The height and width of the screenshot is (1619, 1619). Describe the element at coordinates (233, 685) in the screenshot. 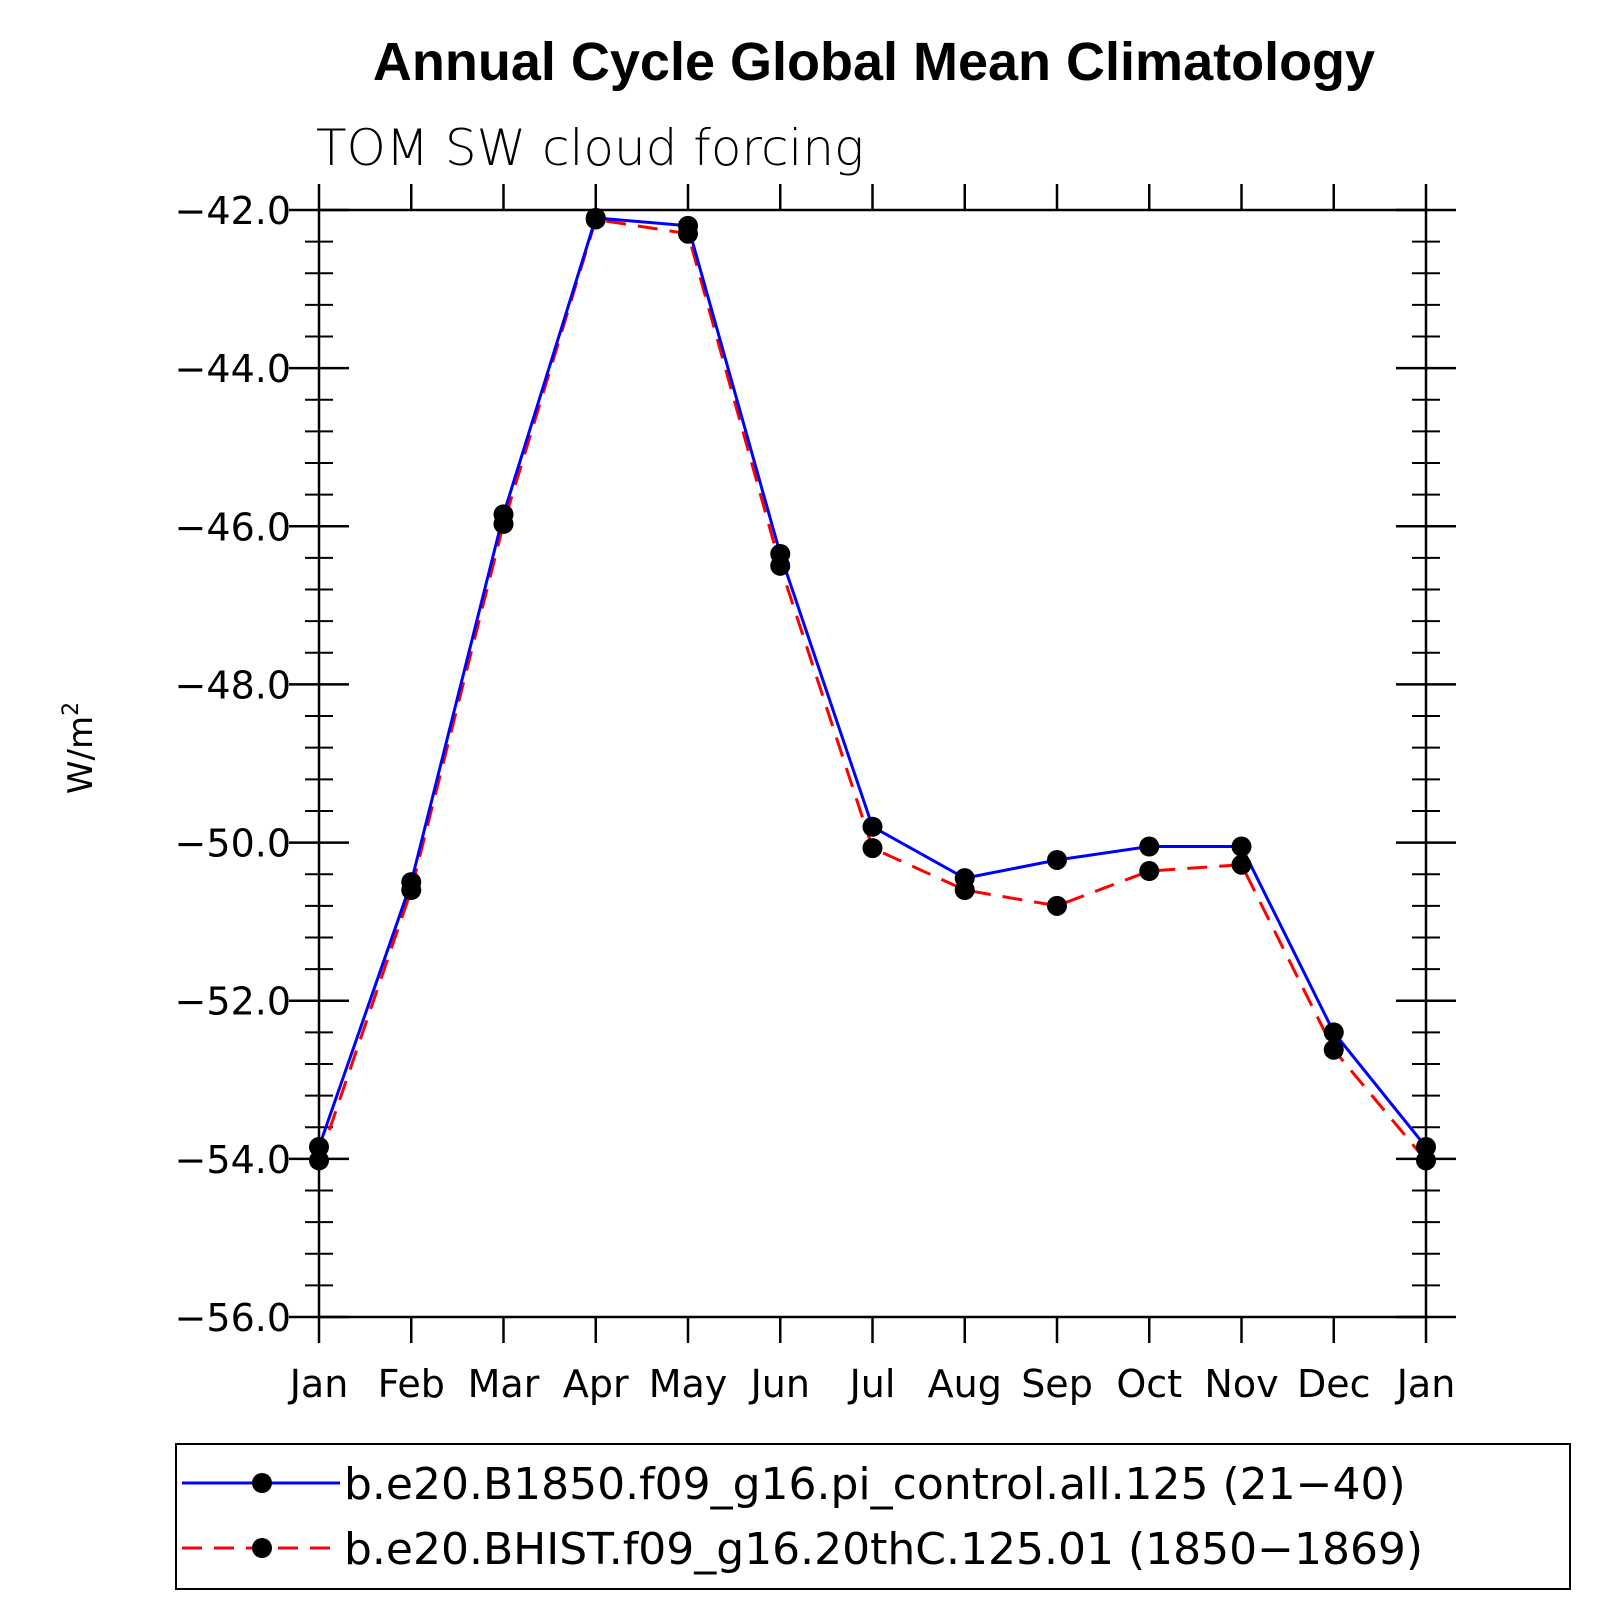

I see `y-tick-label: −48.0` at that location.